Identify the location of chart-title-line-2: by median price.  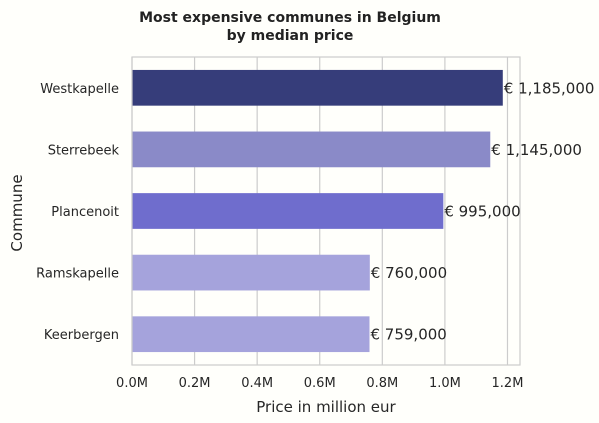
(290, 36).